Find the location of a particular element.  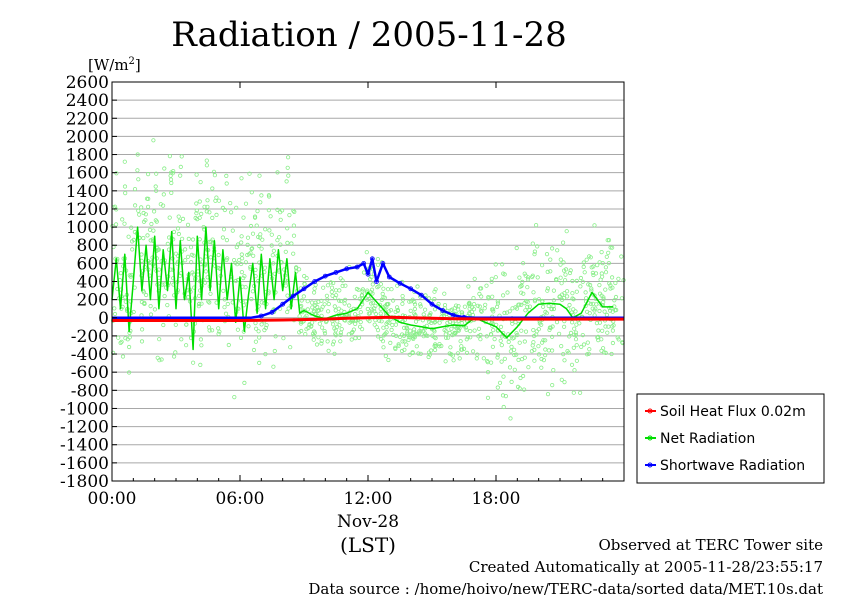

footer-observed: Observed at TERC Tower site is located at coordinates (710, 545).